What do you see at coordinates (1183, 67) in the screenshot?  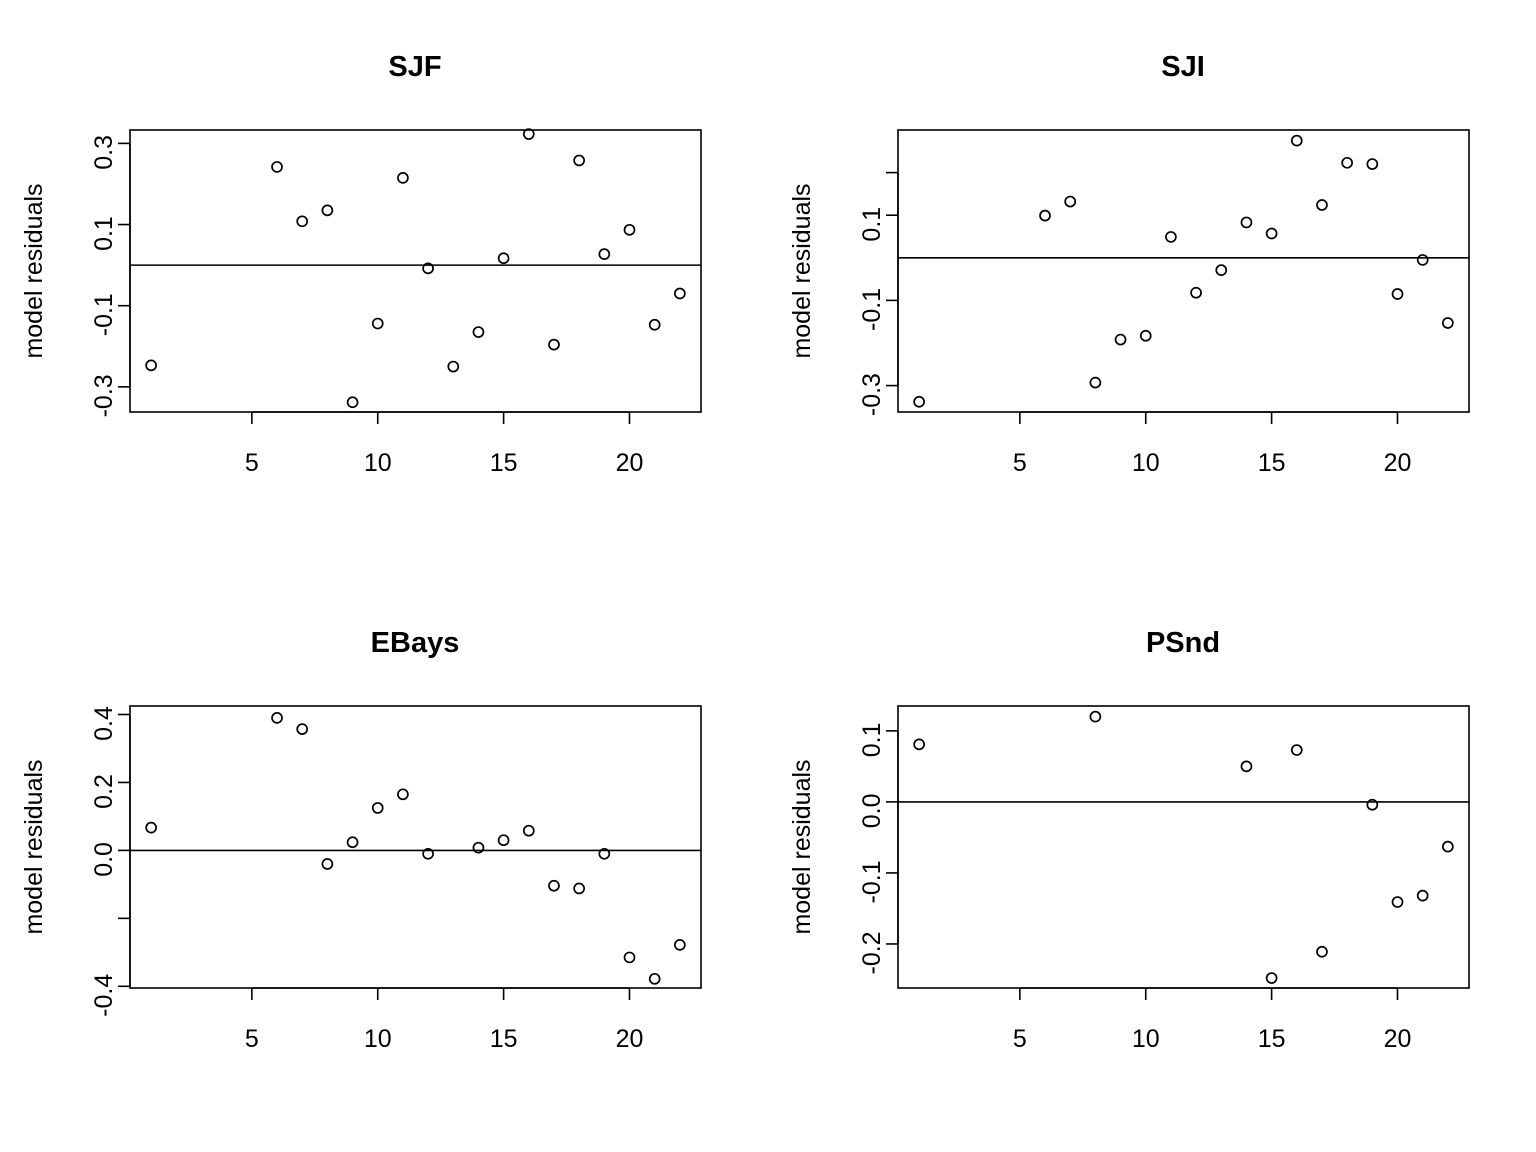 I see `panel-title: SJI` at bounding box center [1183, 67].